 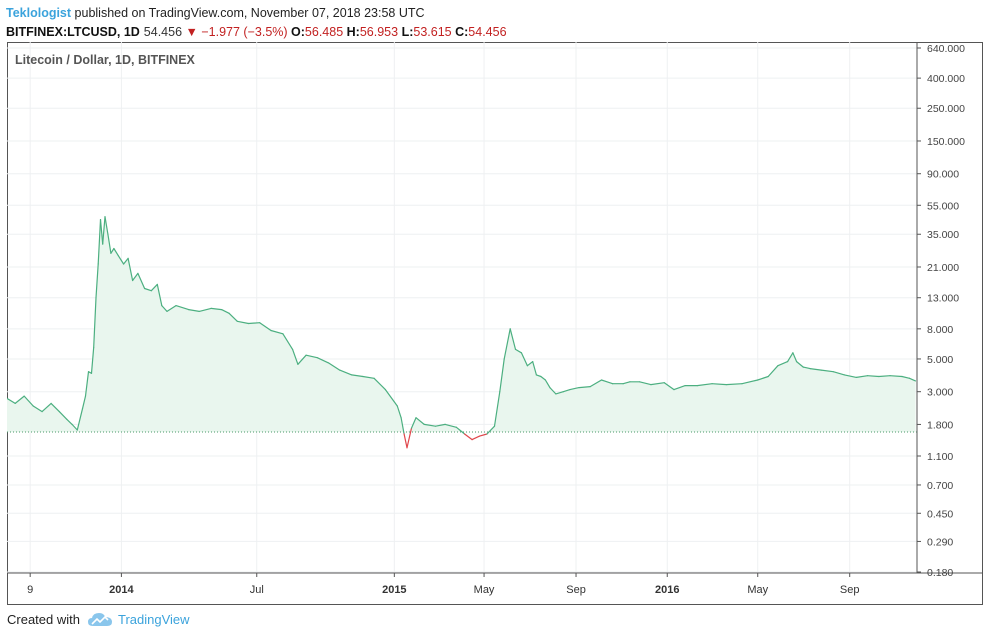 What do you see at coordinates (757, 590) in the screenshot?
I see `x-tick-label: May` at bounding box center [757, 590].